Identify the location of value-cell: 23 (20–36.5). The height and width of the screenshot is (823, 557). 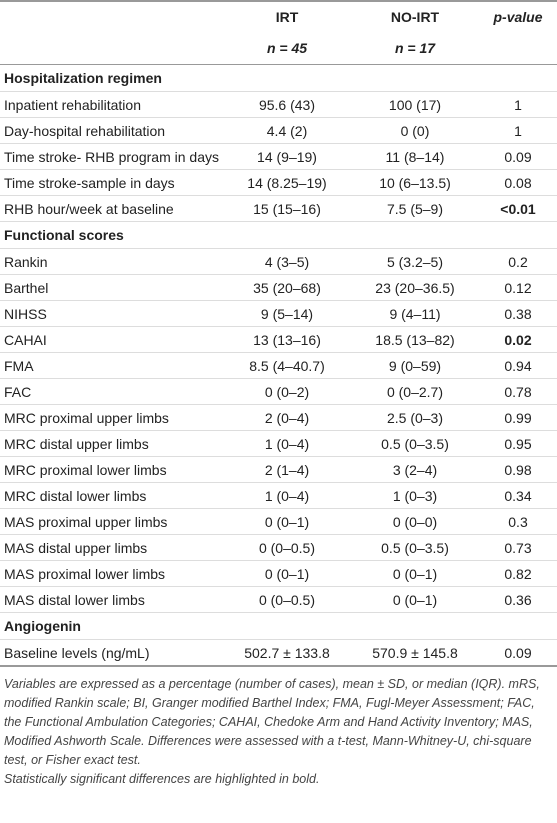
(415, 287).